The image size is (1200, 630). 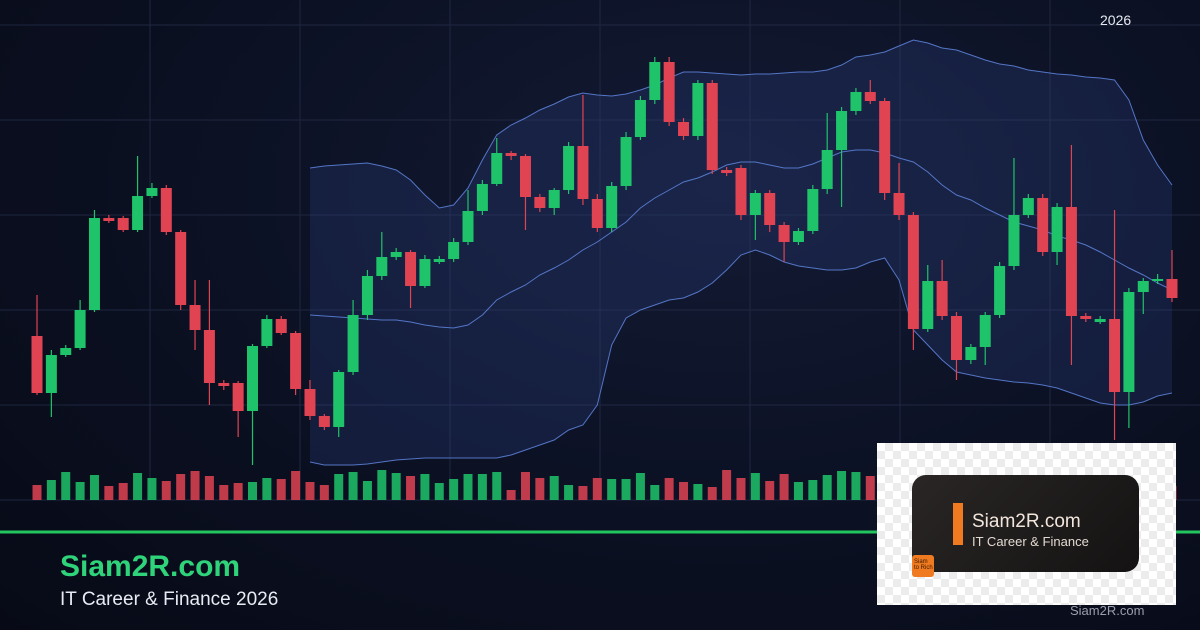 I want to click on brand-title: Siam2R.com, so click(x=150, y=566).